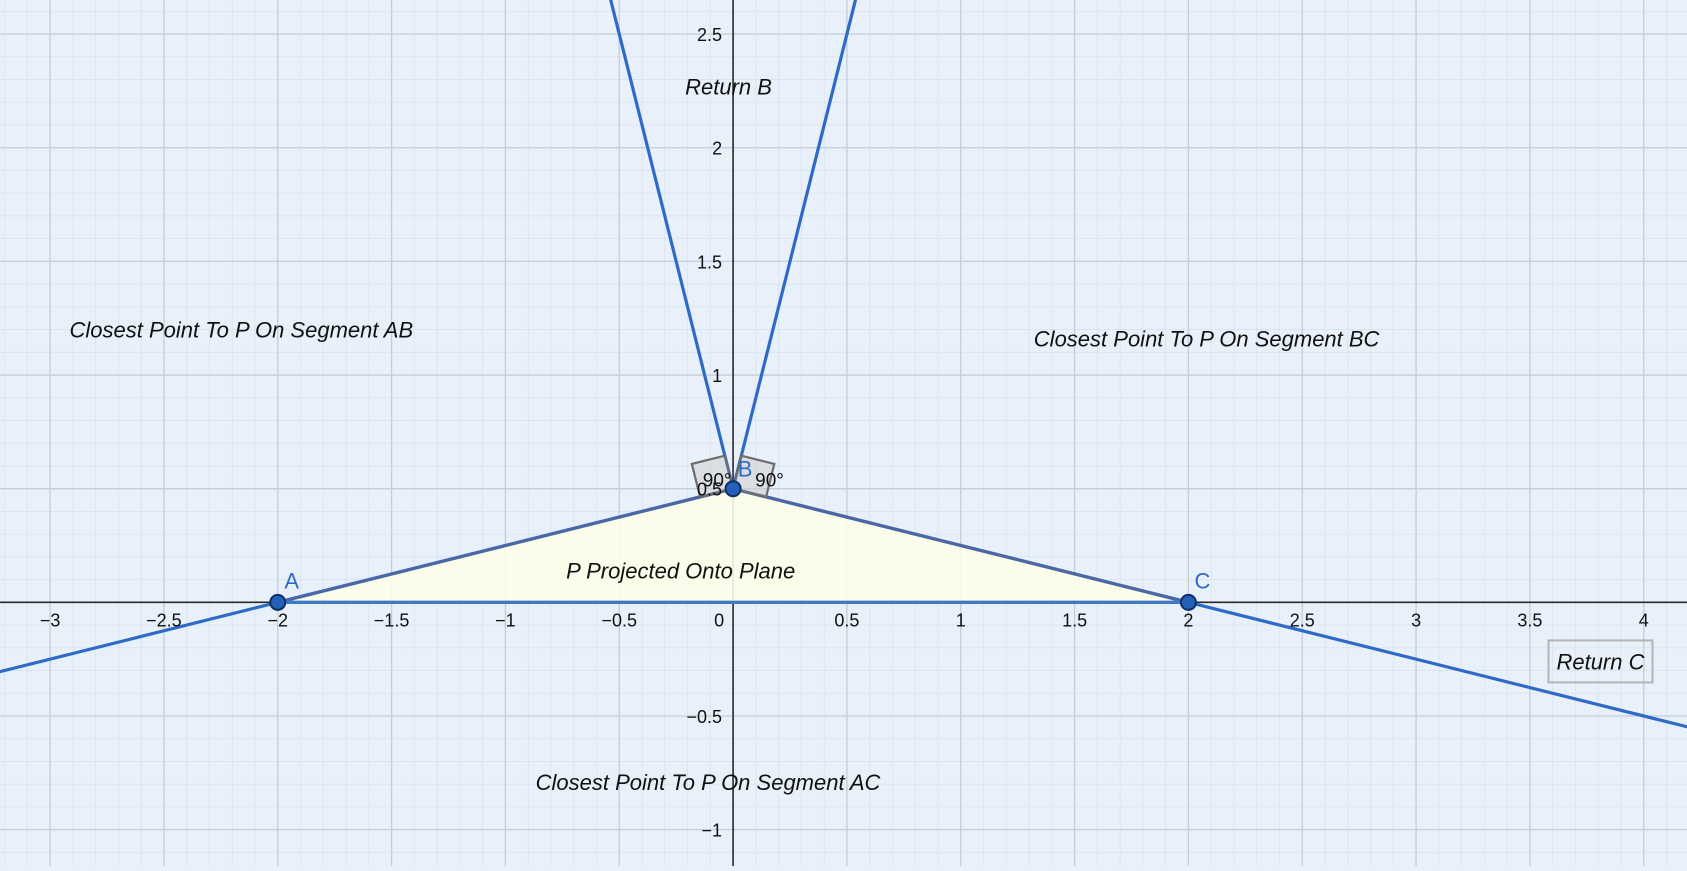 The image size is (1687, 871). Describe the element at coordinates (1202, 580) in the screenshot. I see `point-c-label: C` at that location.